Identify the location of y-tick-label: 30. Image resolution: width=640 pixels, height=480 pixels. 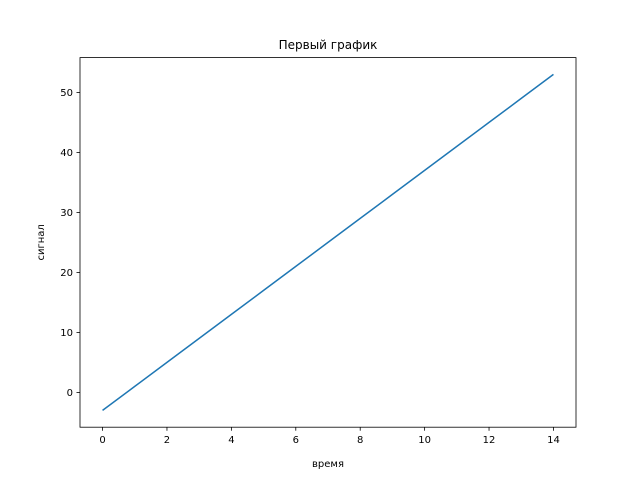
(66, 213).